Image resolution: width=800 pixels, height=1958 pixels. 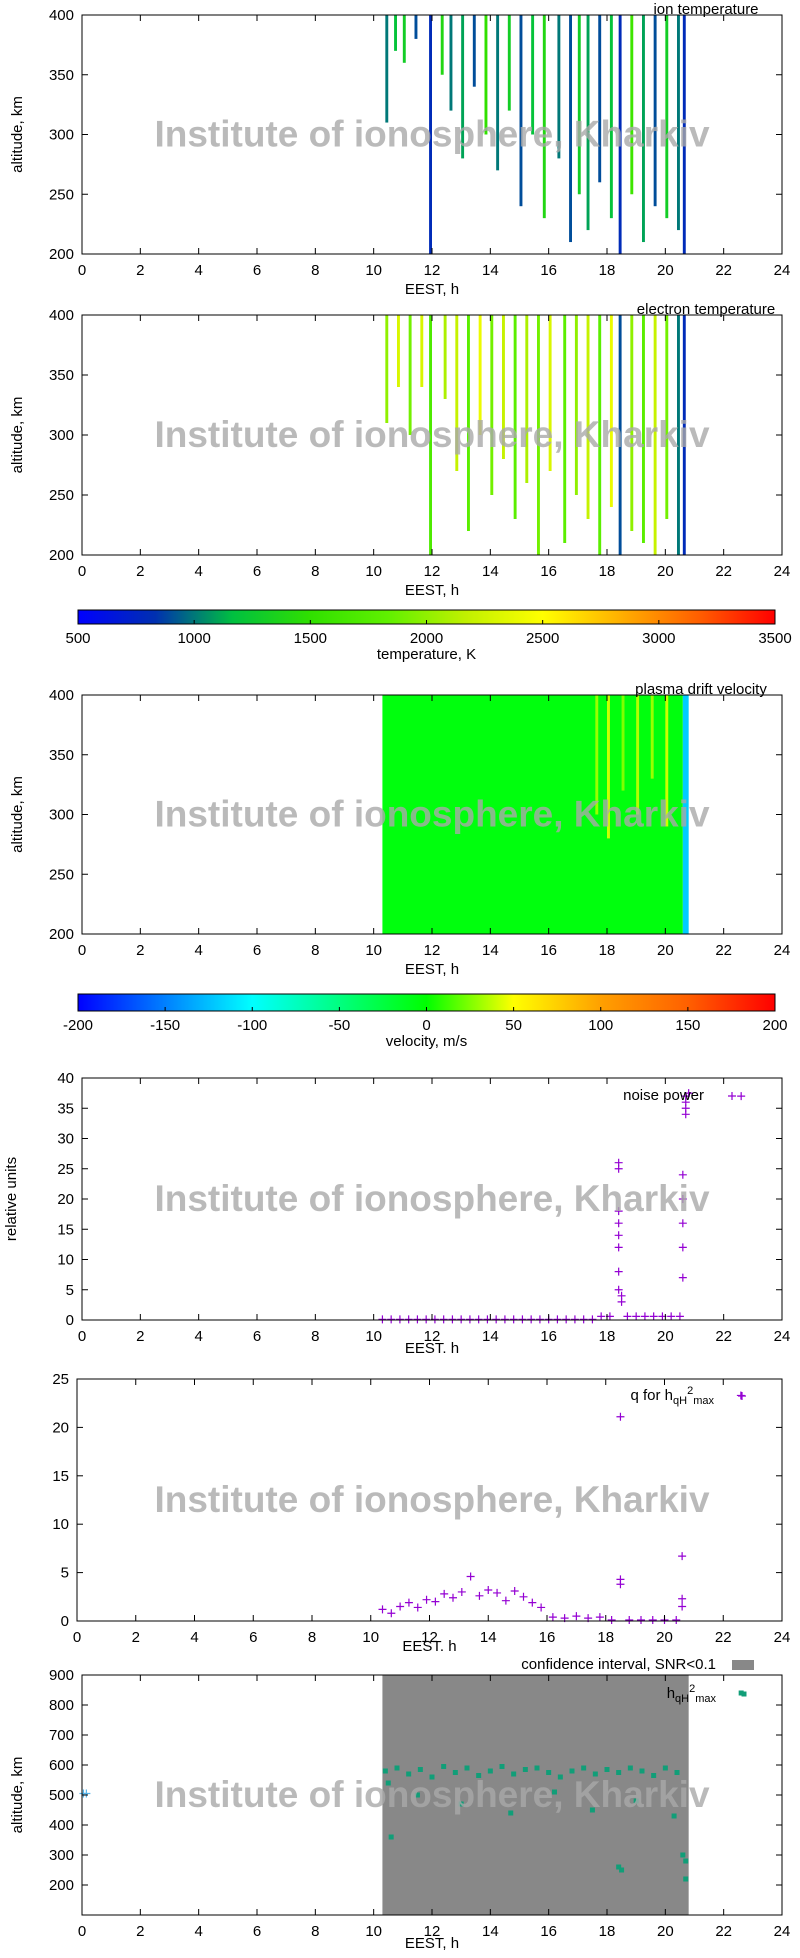 What do you see at coordinates (705, 9) in the screenshot?
I see `chart-title: ion temperature` at bounding box center [705, 9].